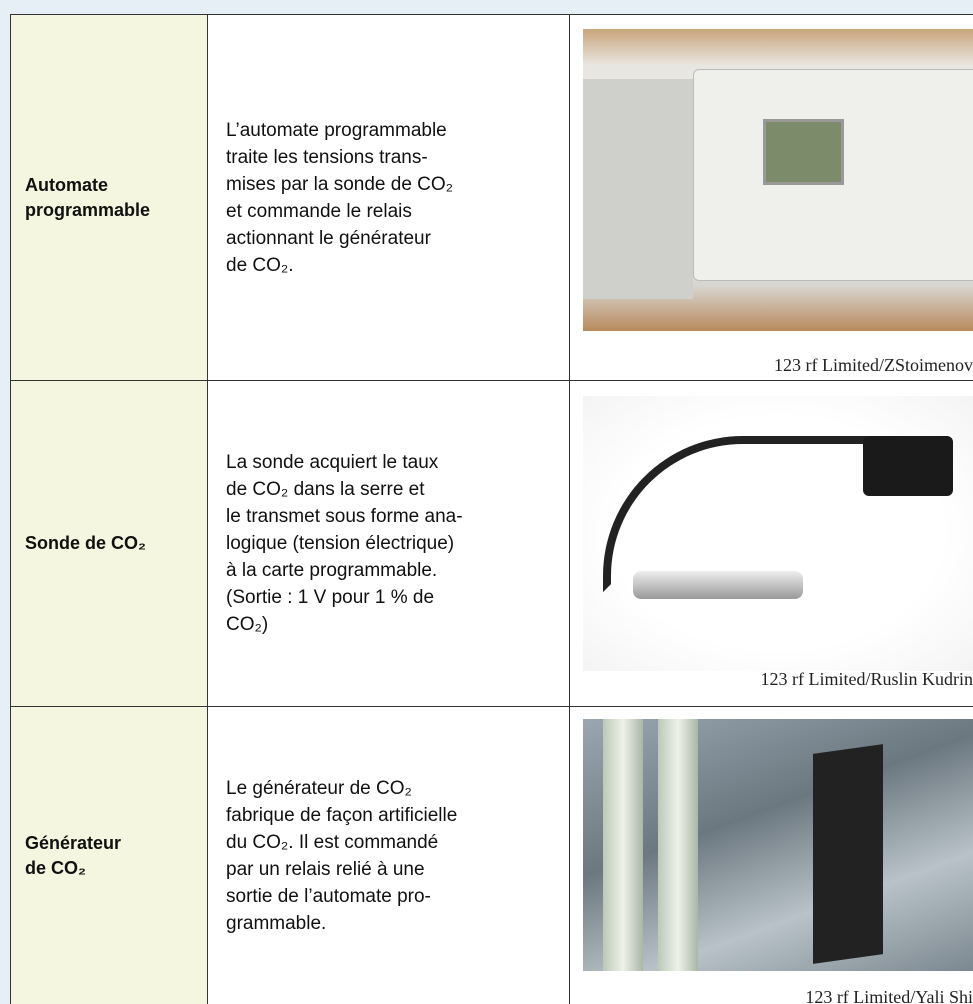 The image size is (973, 1004). What do you see at coordinates (67, 184) in the screenshot?
I see `label-line: Automate` at bounding box center [67, 184].